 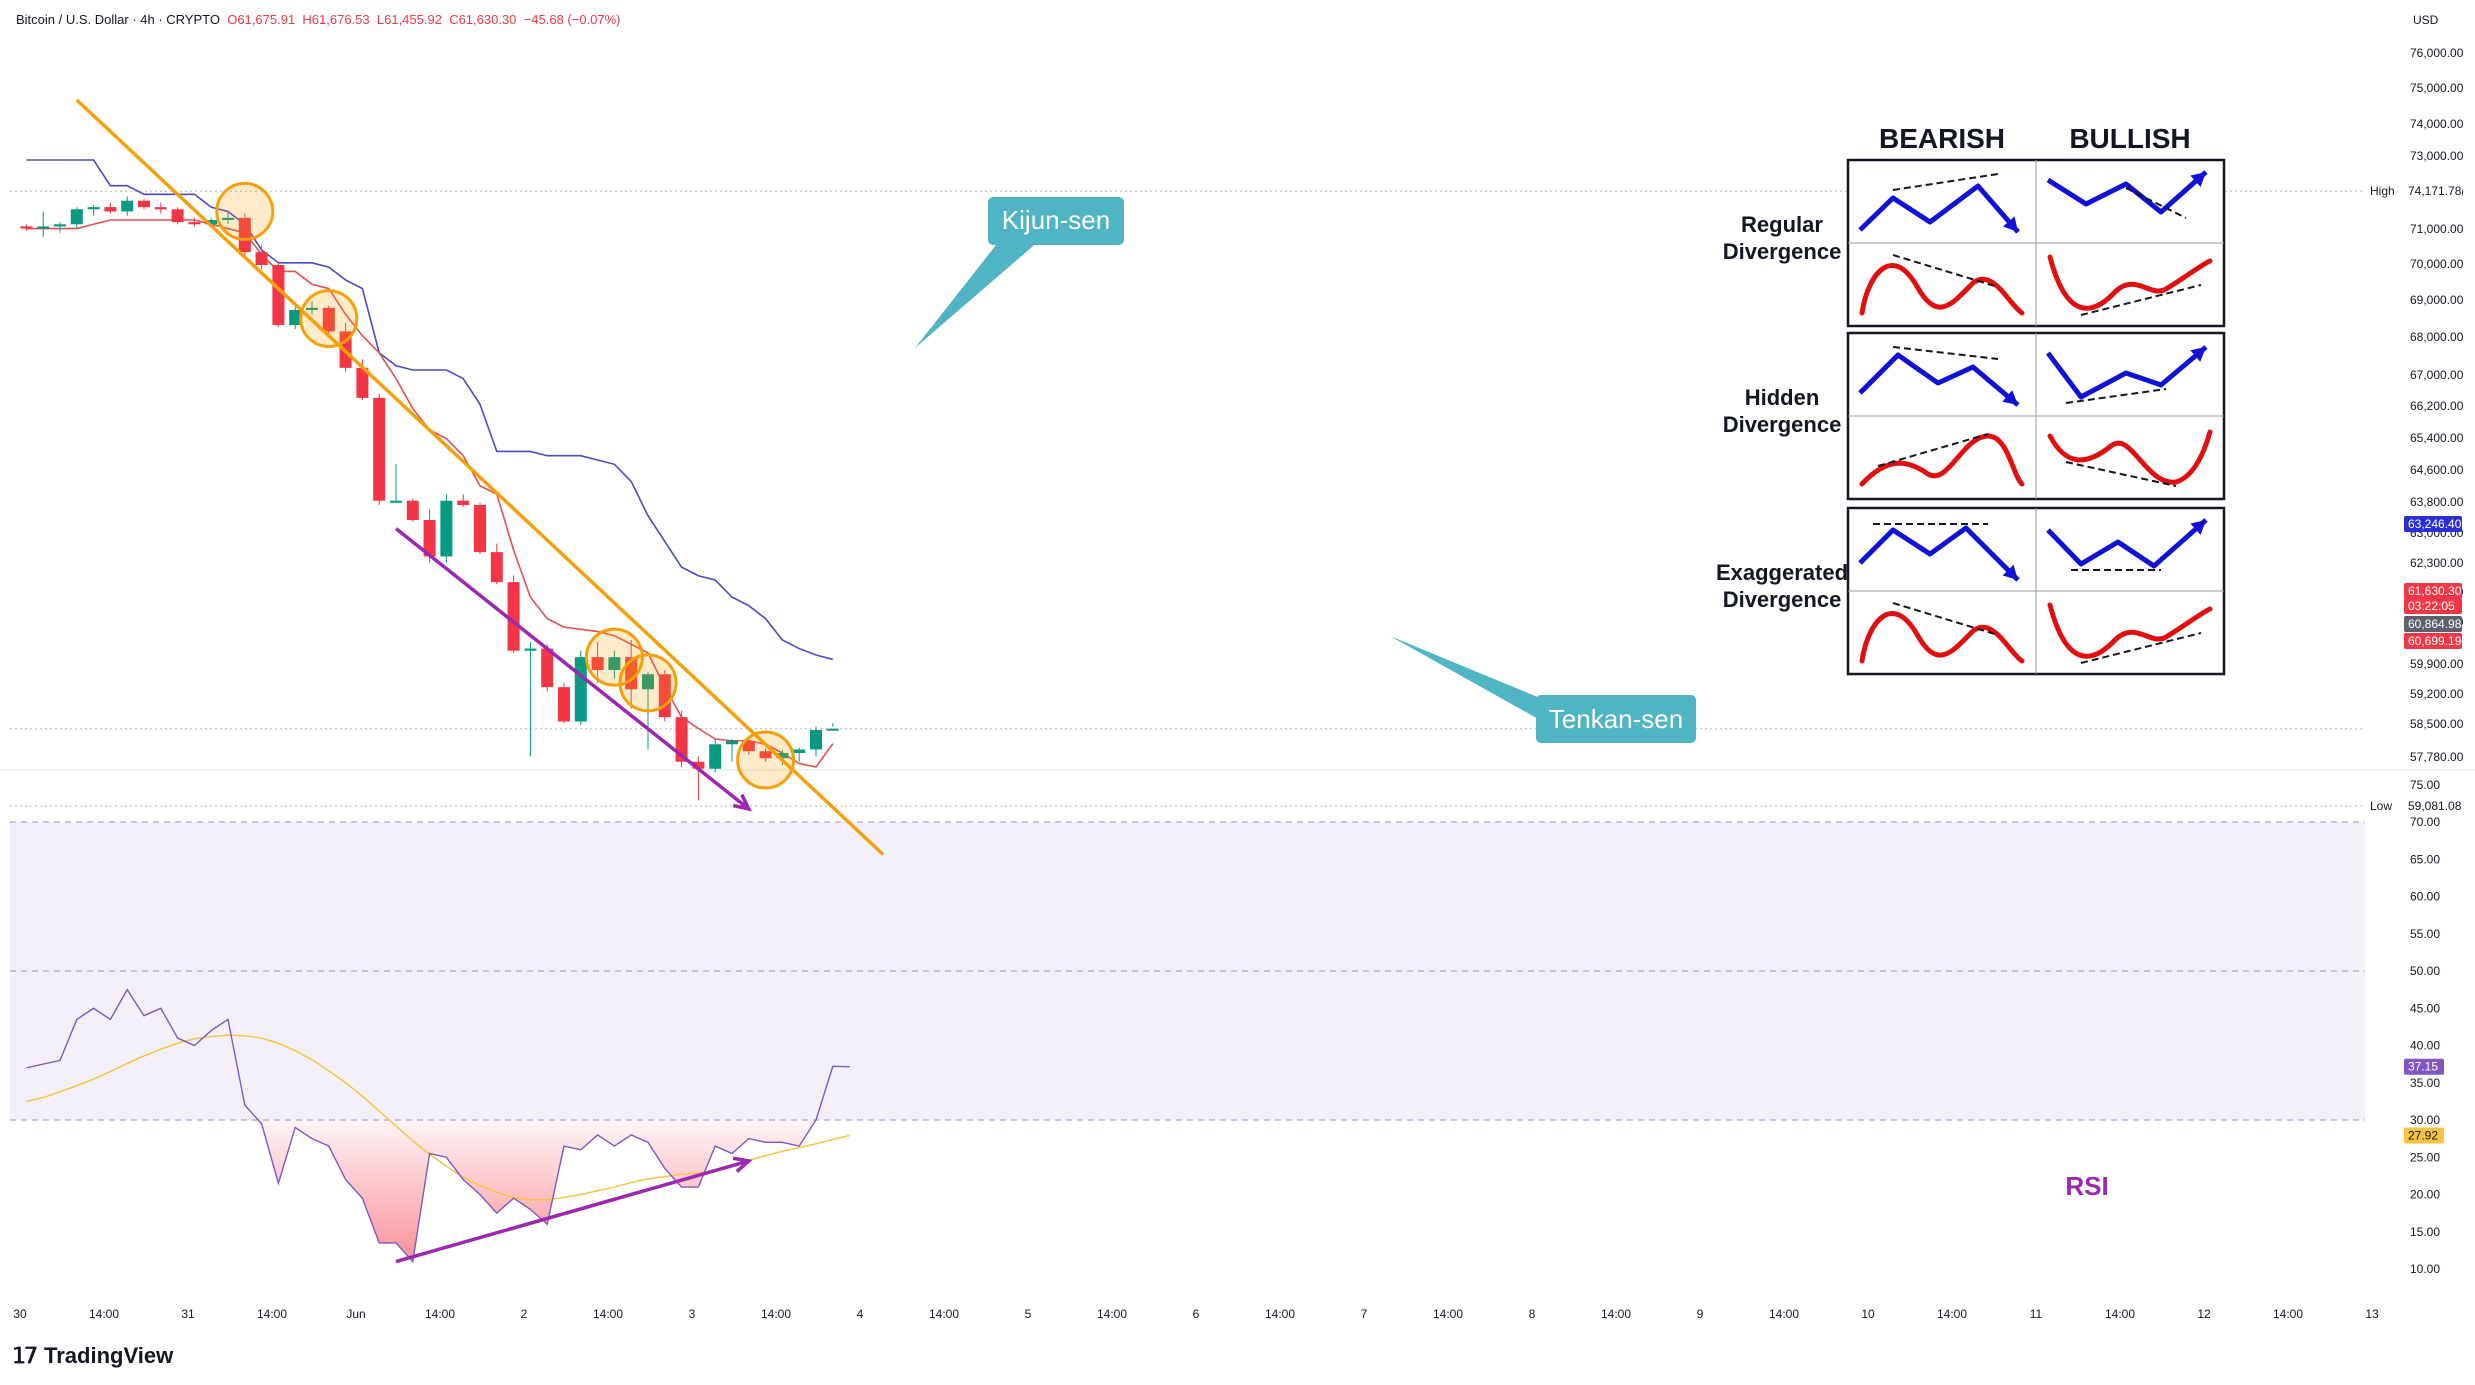 I want to click on tenkan-callout-label: Tenkan-sen, so click(x=1616, y=719).